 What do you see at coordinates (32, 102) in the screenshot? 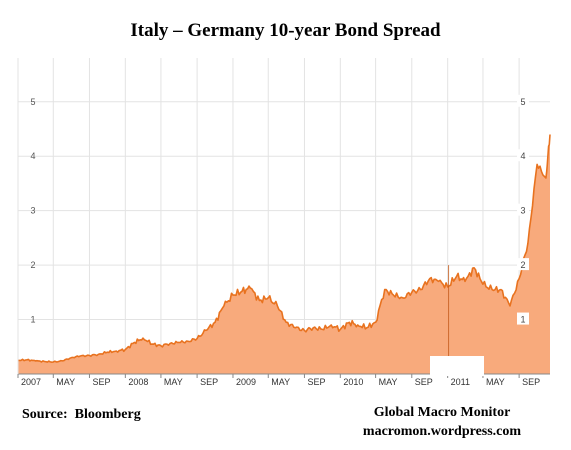
I see `y-tick-label-left: 5` at bounding box center [32, 102].